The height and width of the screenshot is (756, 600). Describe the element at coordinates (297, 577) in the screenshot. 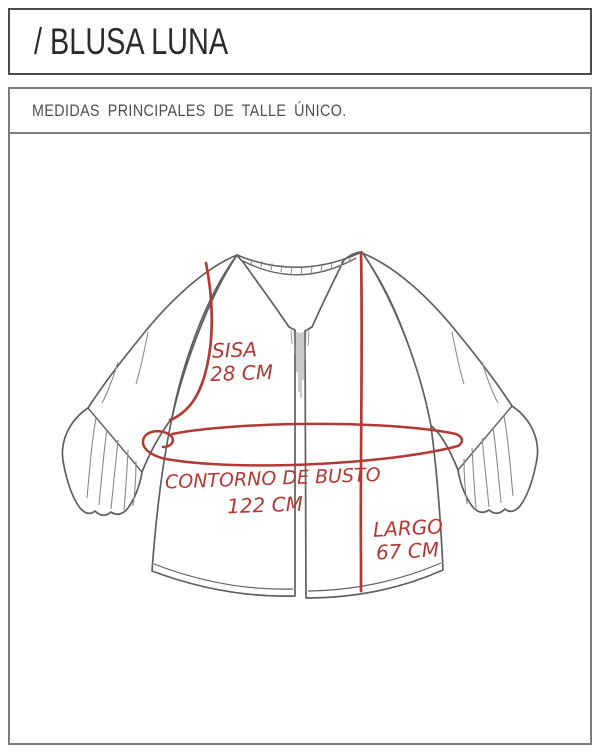

I see `hem-stitching` at that location.